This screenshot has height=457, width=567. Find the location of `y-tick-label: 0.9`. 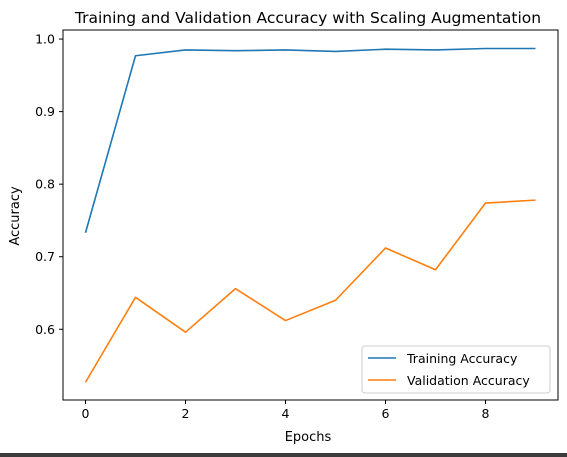

y-tick-label: 0.9 is located at coordinates (45, 111).